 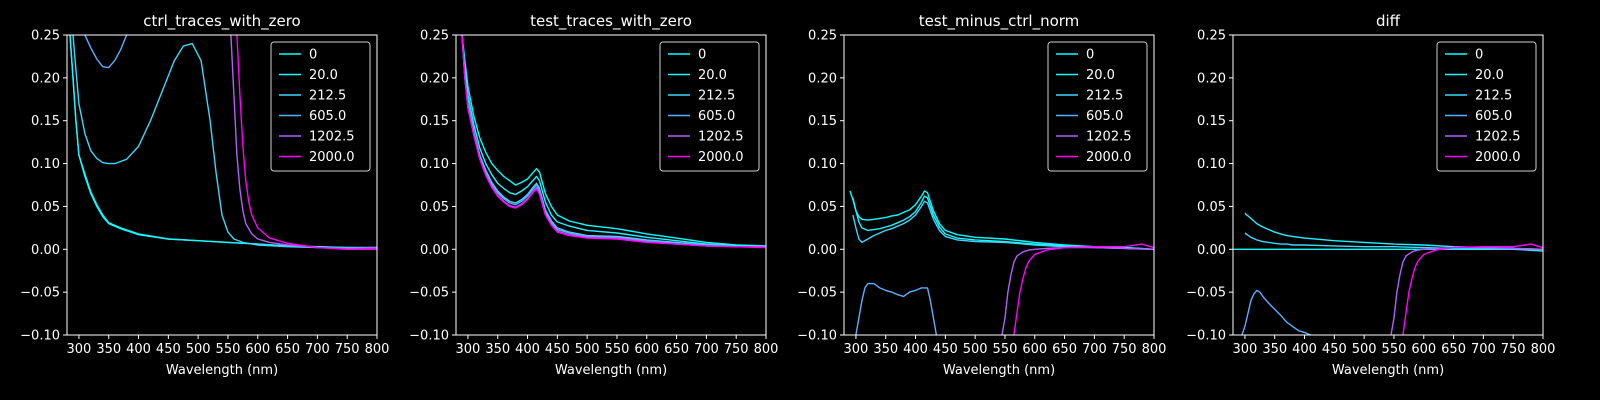 What do you see at coordinates (999, 21) in the screenshot?
I see `chart-title: test_minus_ctrl_norm` at bounding box center [999, 21].